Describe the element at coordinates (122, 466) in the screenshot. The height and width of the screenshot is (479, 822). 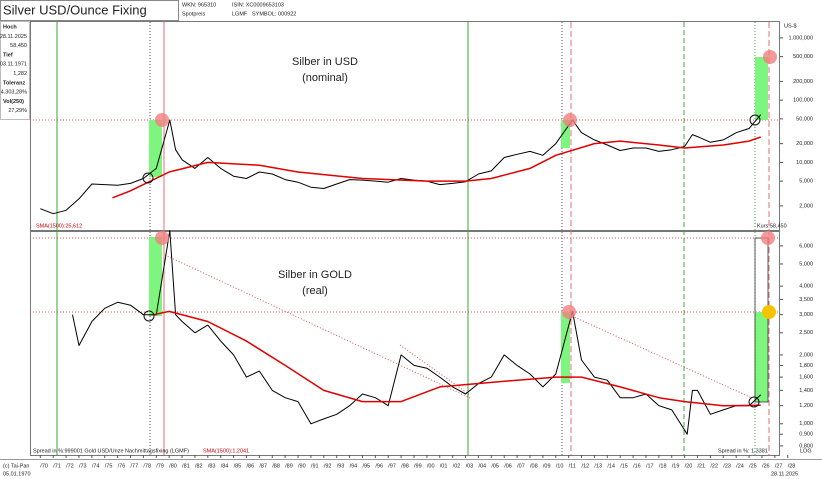
I see `x-tick-label: /76` at that location.